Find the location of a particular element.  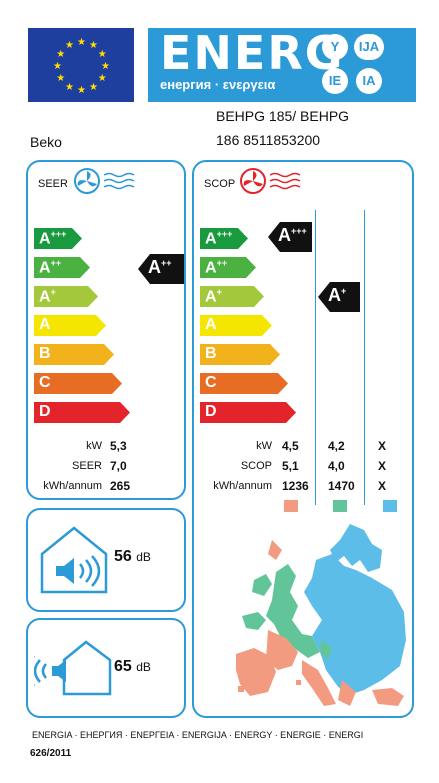

energy-title: ENERG is located at coordinates (252, 53).